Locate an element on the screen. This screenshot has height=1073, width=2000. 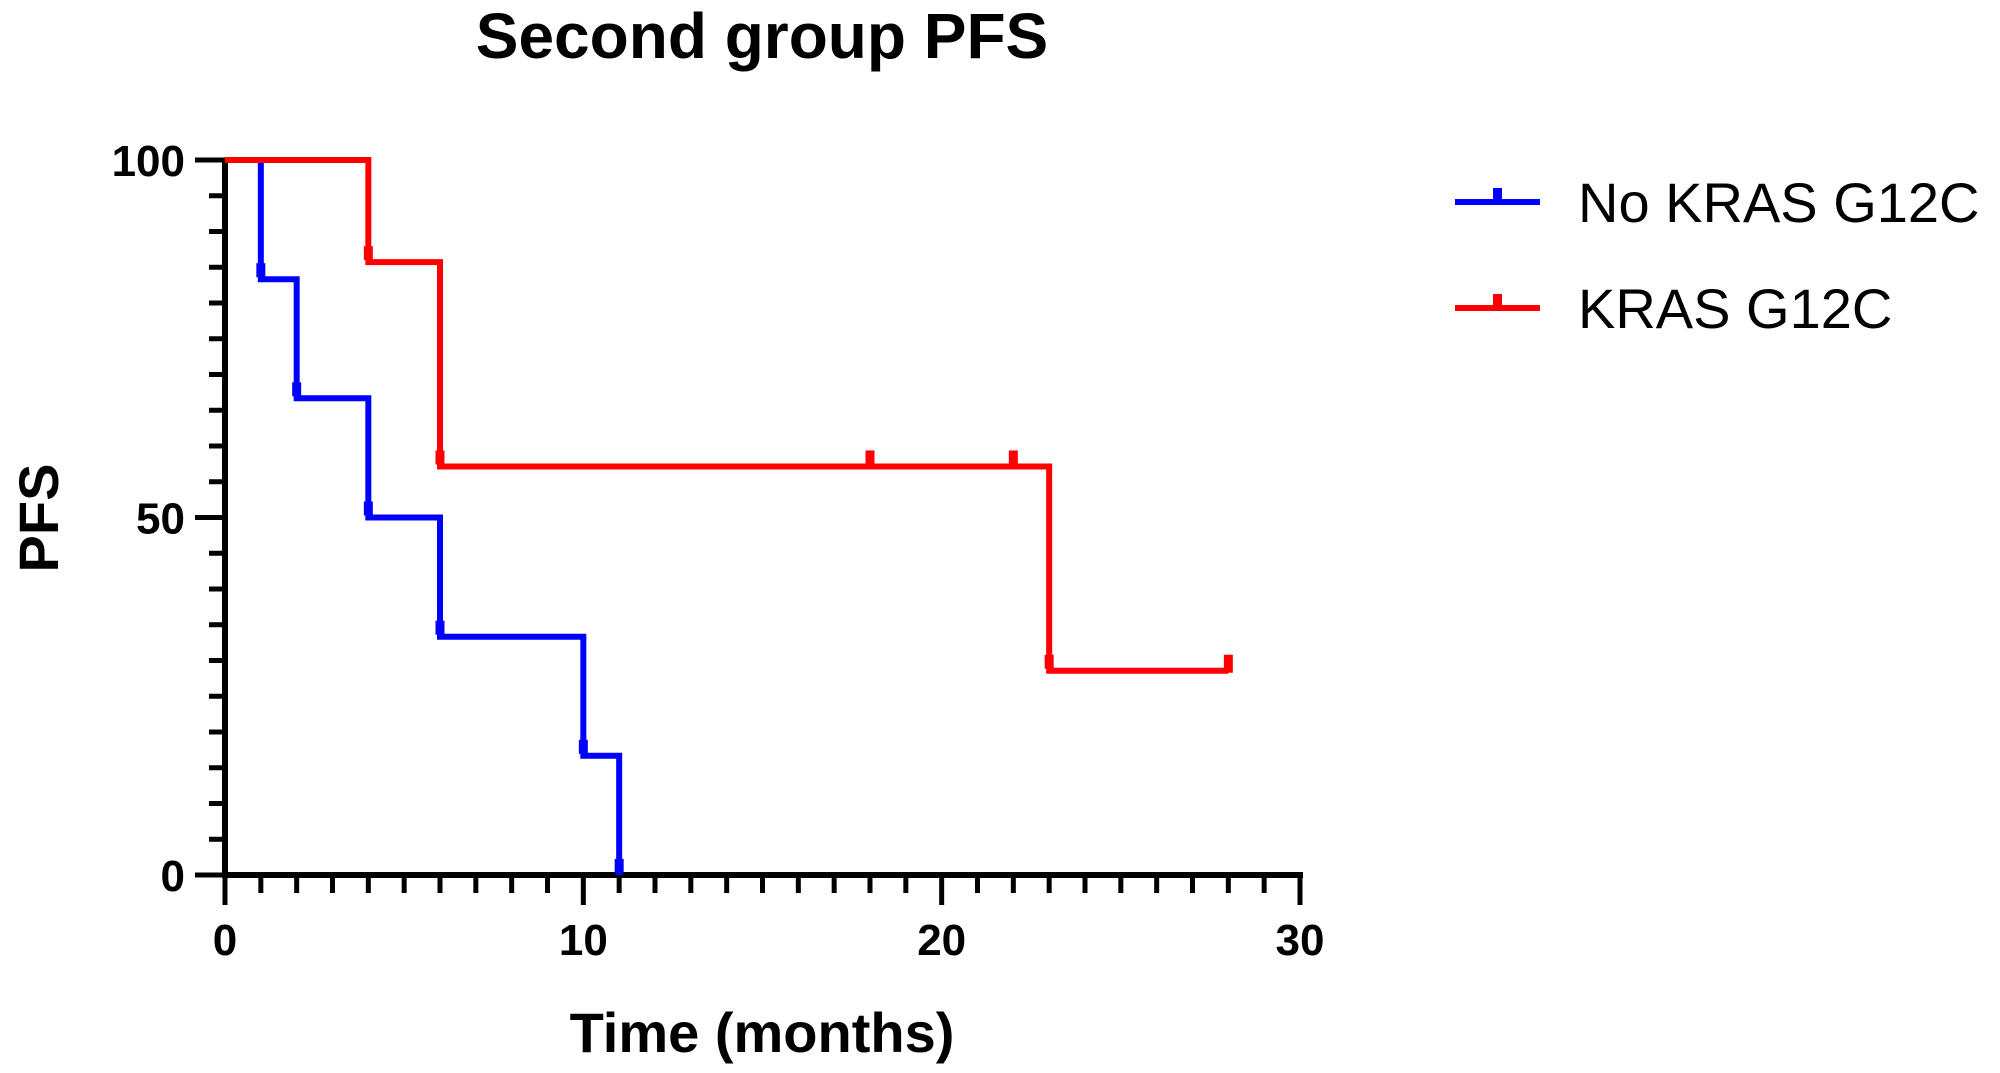
x-tick-label: 30 is located at coordinates (1300, 940).